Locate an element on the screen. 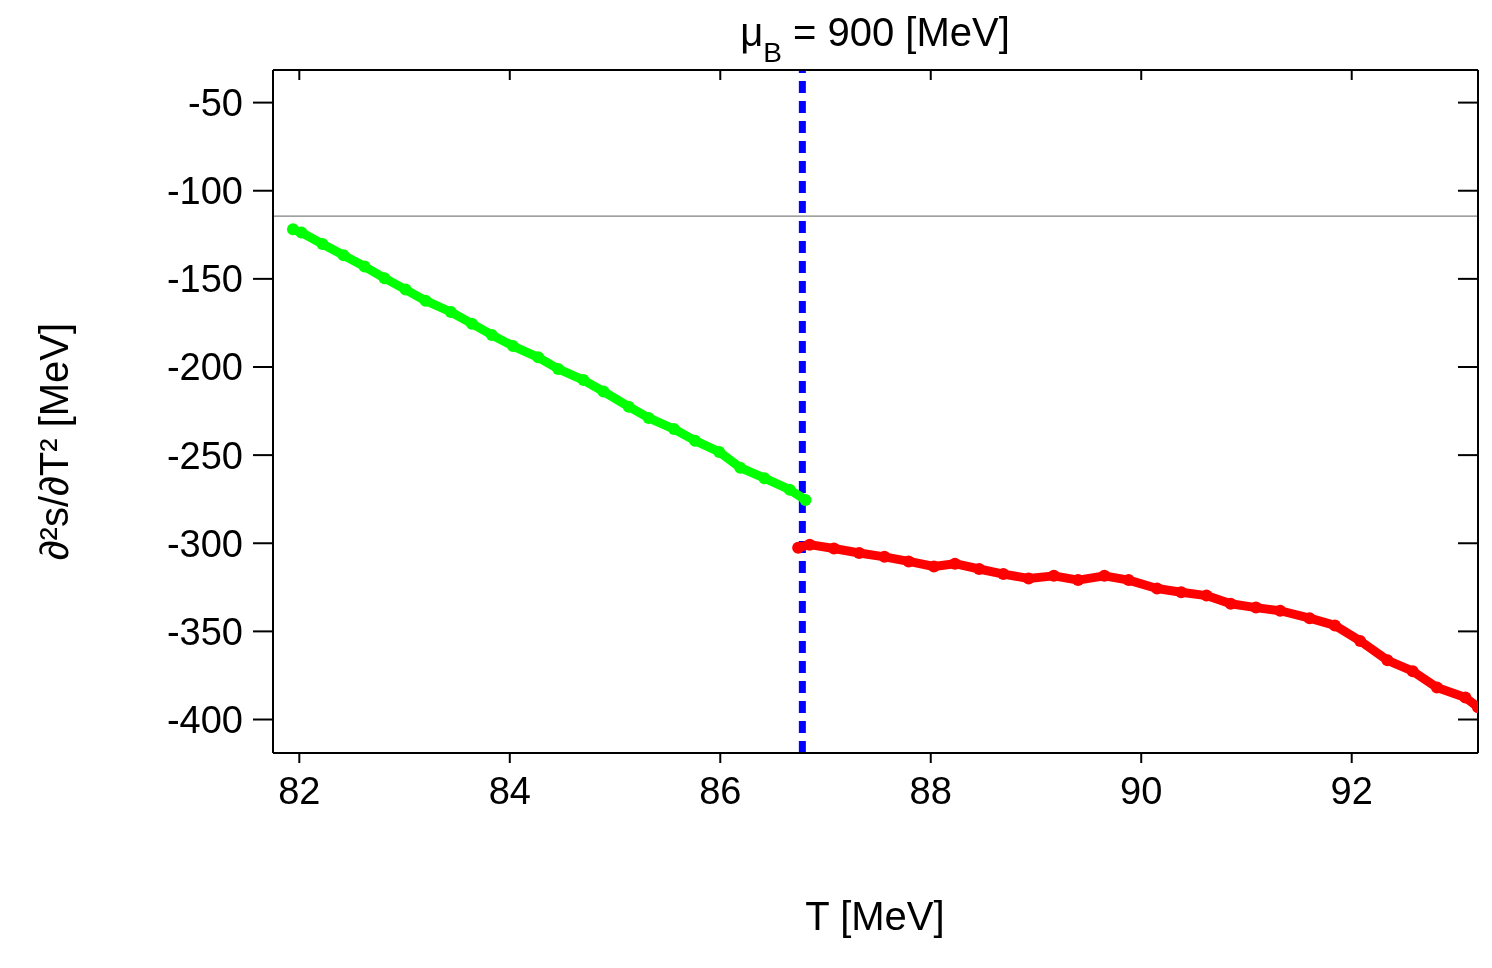 Image resolution: width=1492 pixels, height=968 pixels. y-tick-label: -350 is located at coordinates (204, 631).